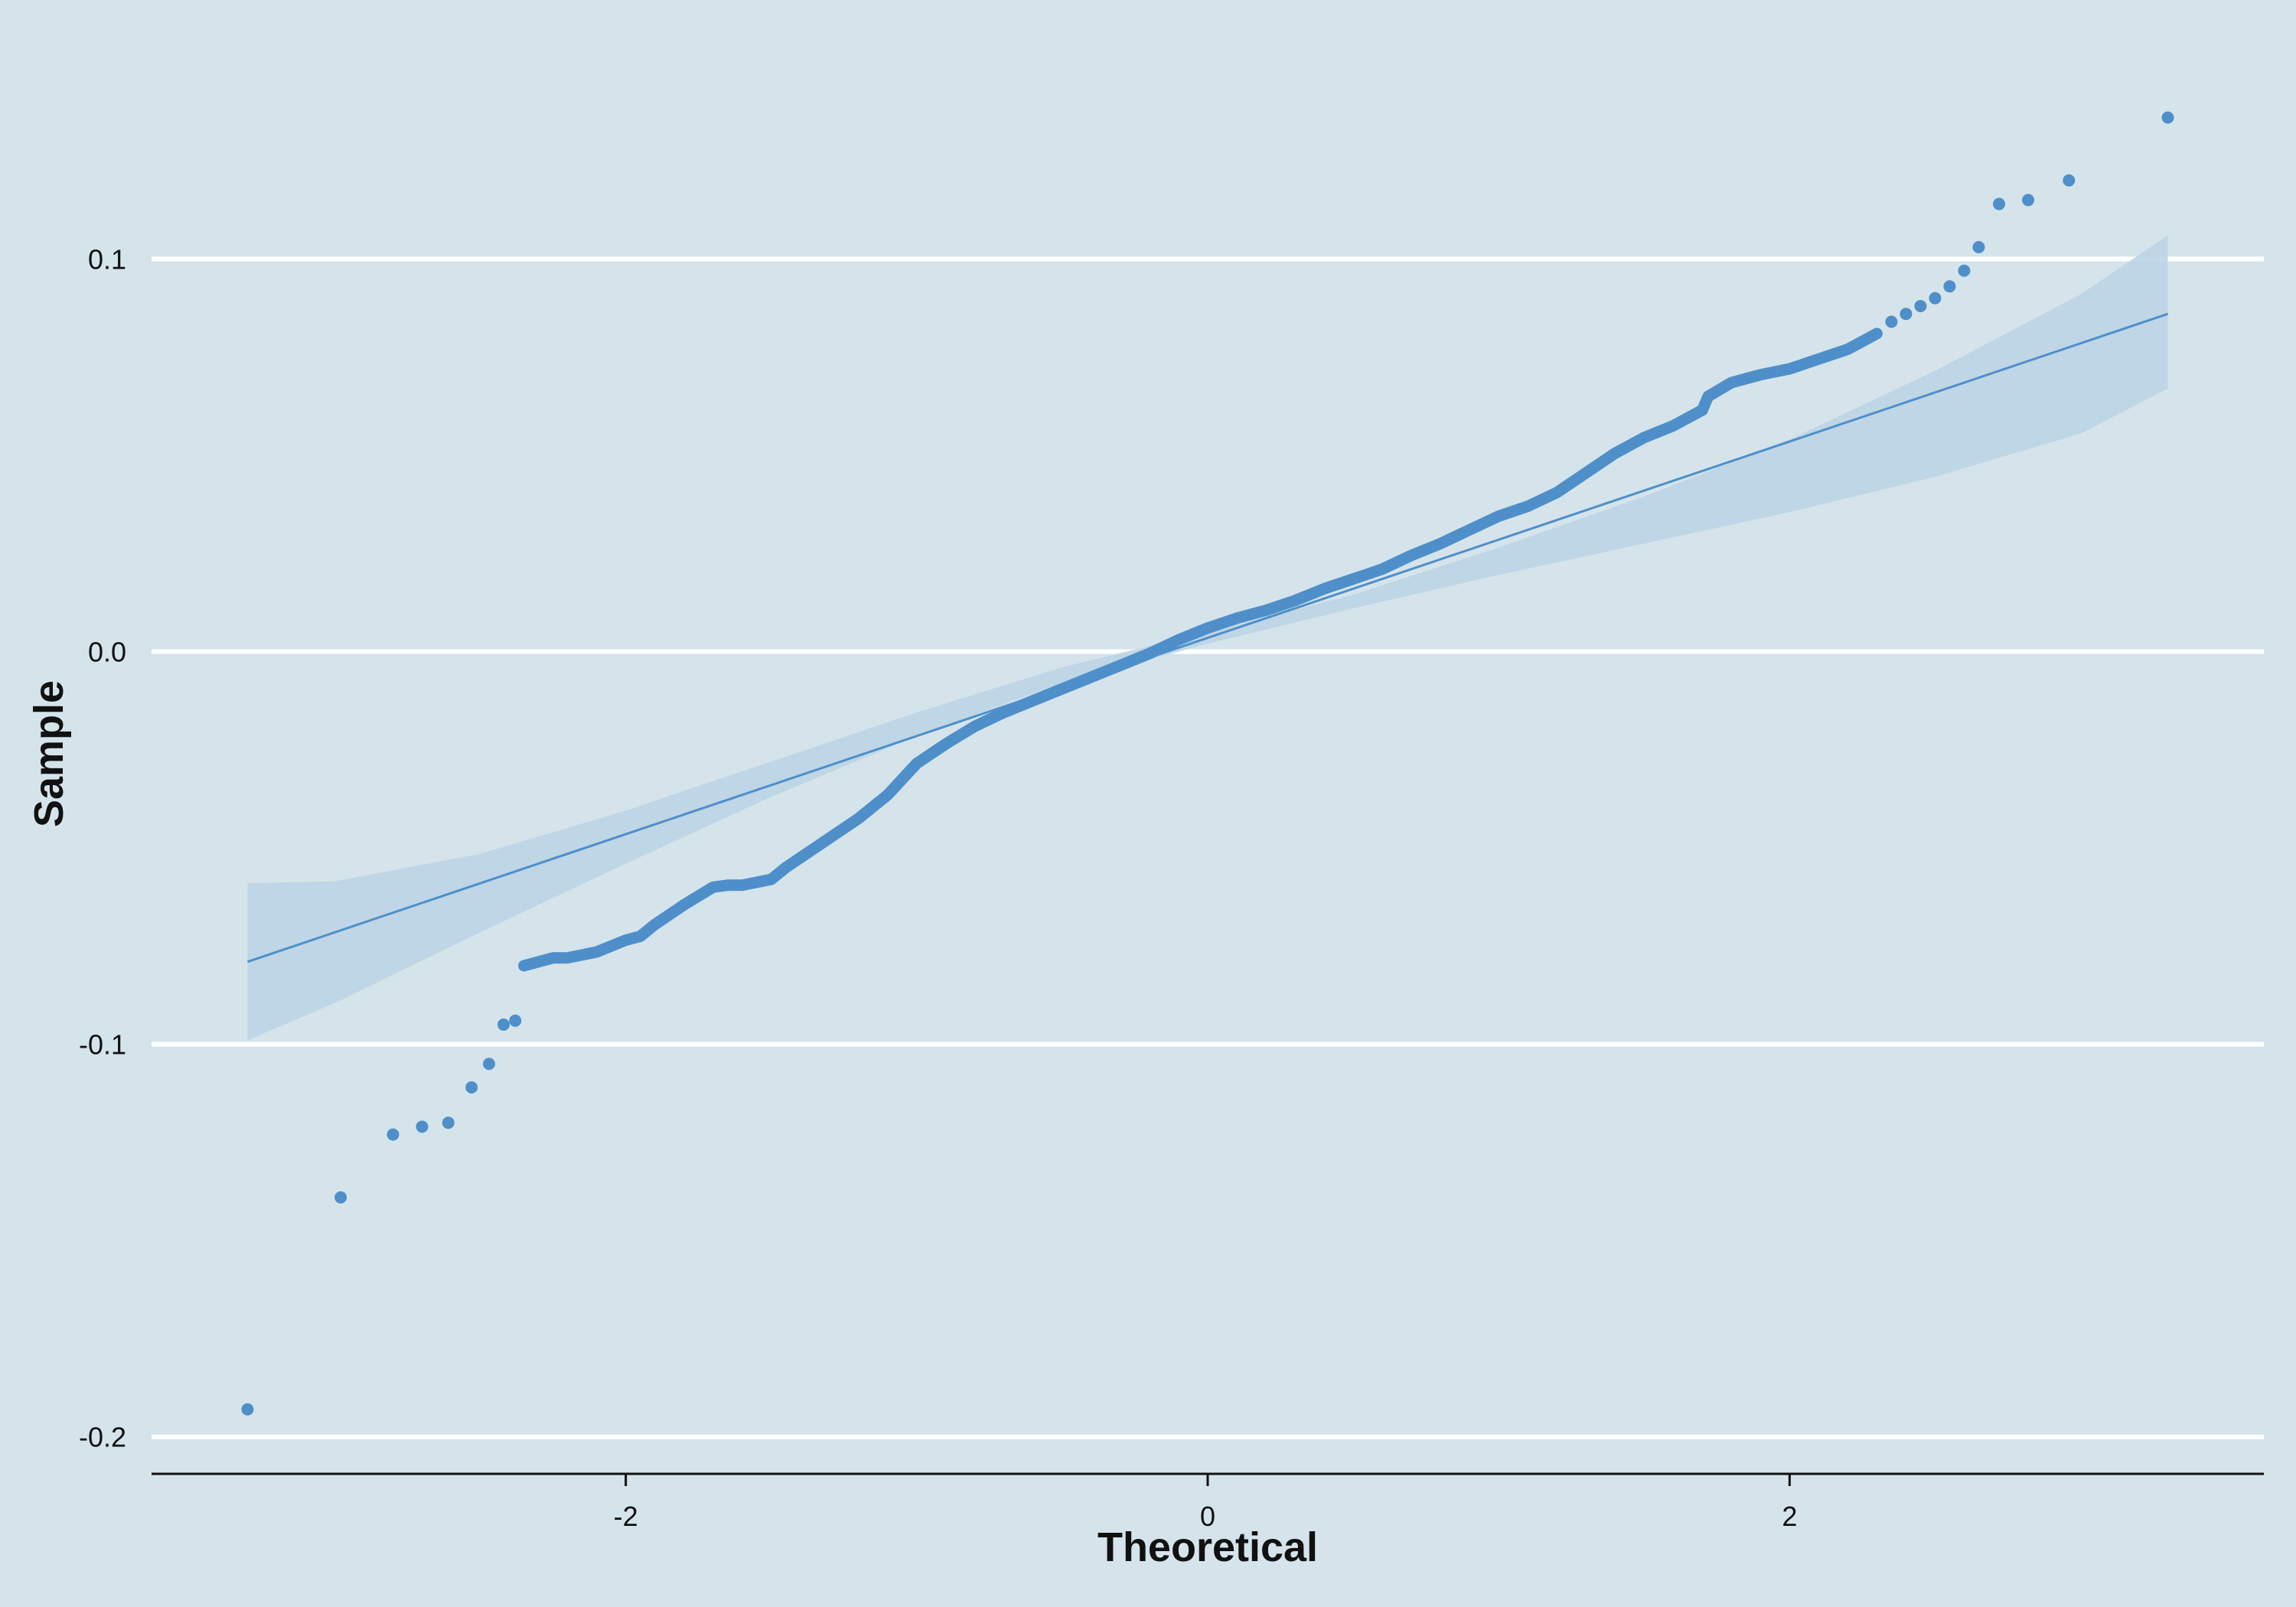  Describe the element at coordinates (1207, 1547) in the screenshot. I see `x-axis-title: Theoretical` at that location.